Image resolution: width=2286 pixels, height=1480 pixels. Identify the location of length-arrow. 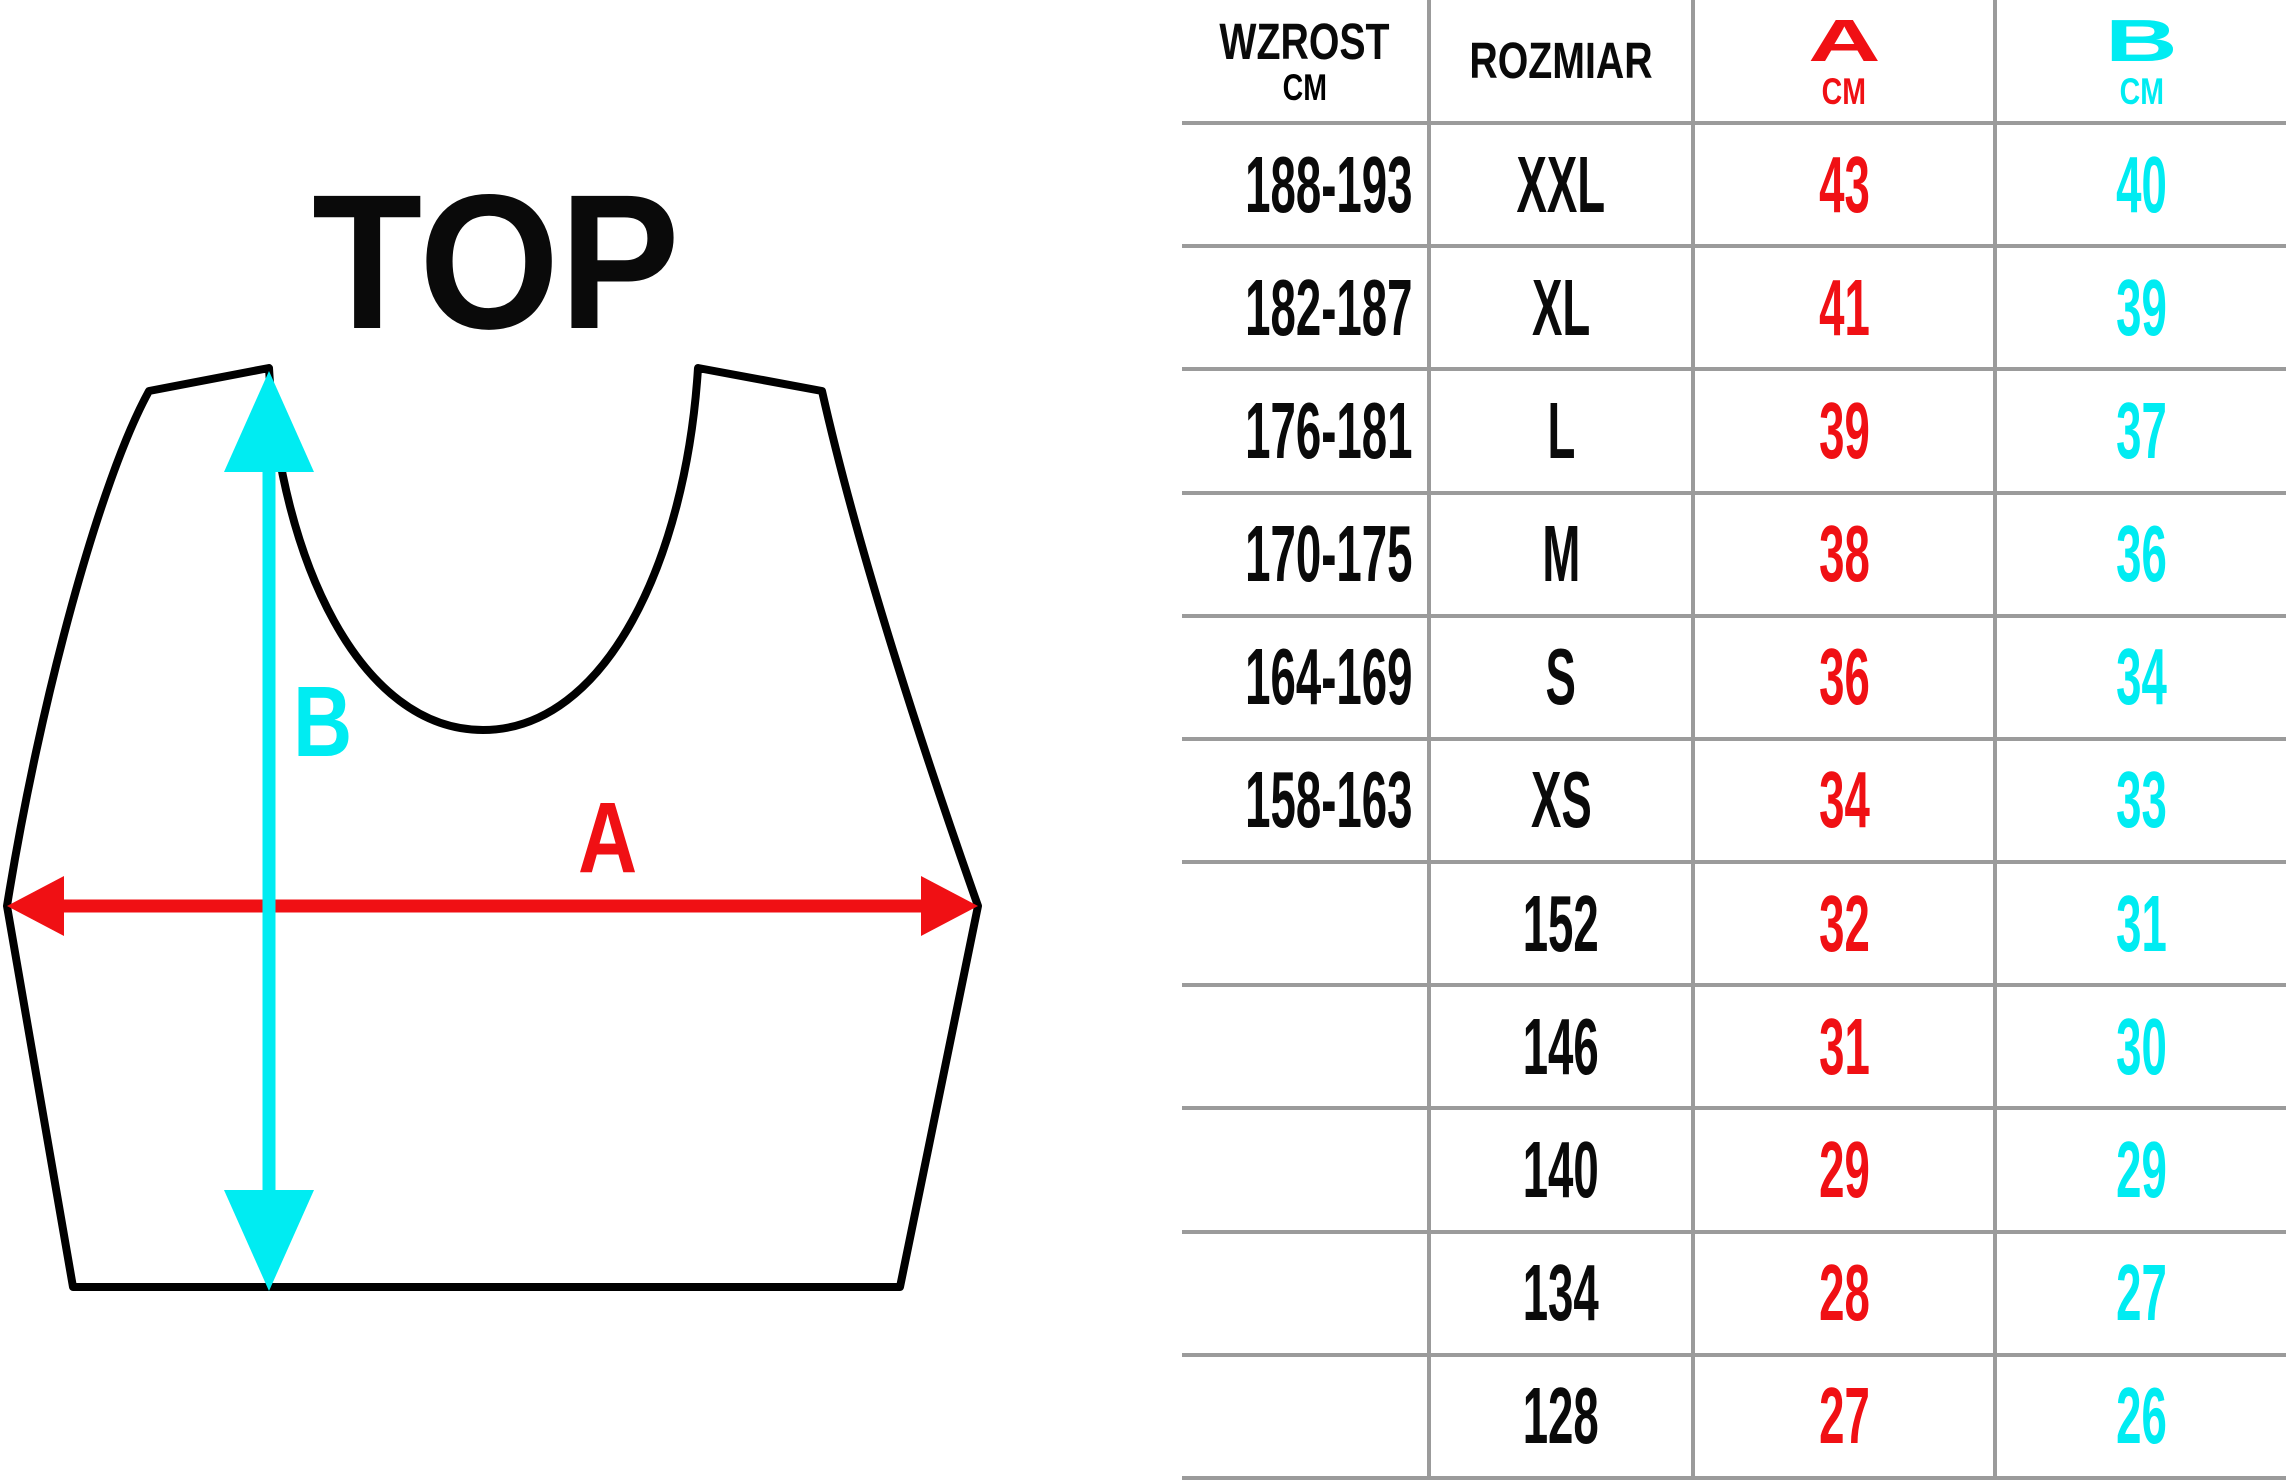
(269, 831).